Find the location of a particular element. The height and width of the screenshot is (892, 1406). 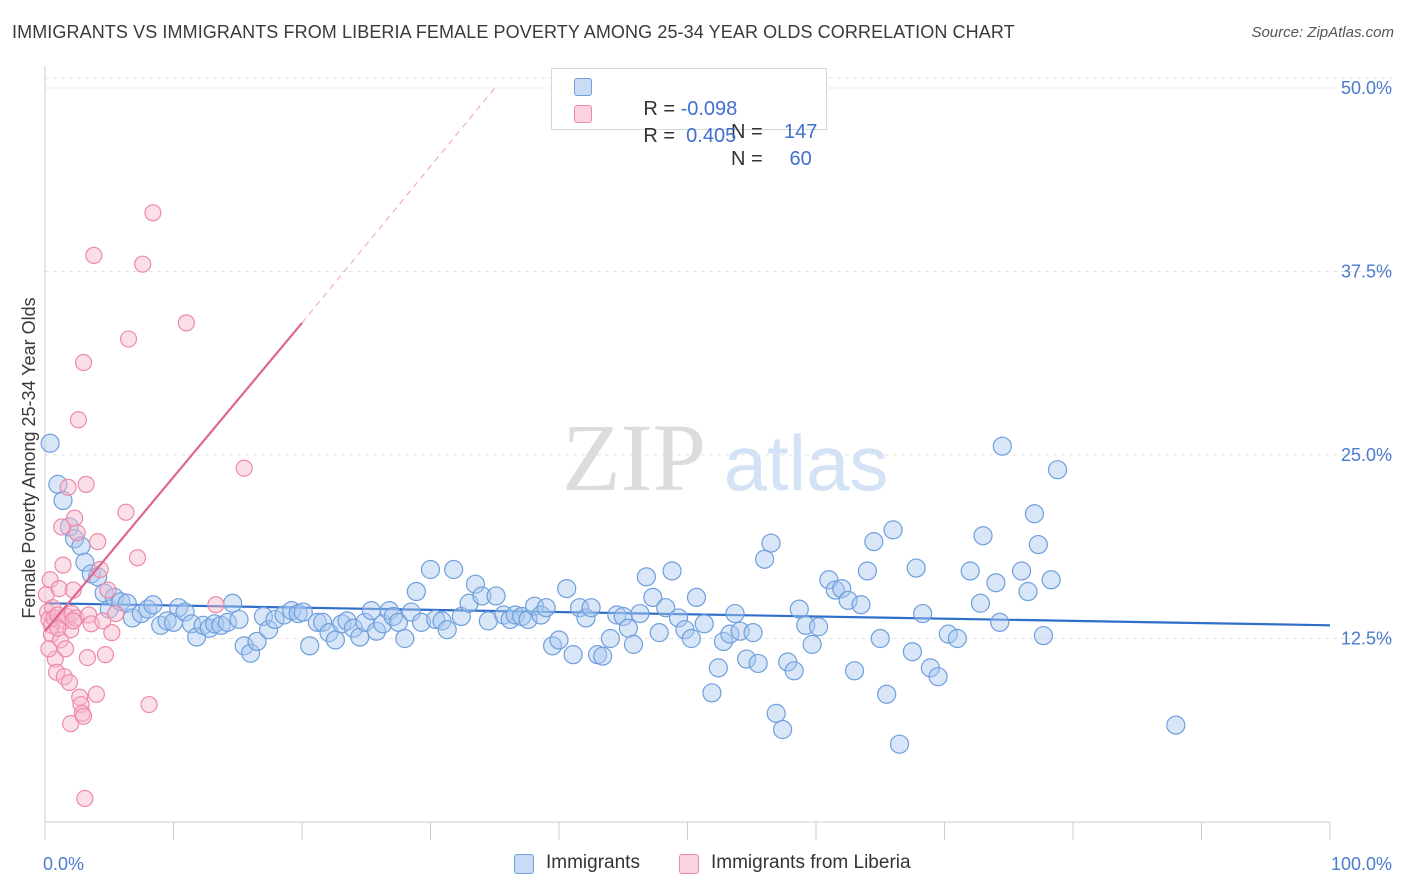

y-axis-label: Female Poverty Among 25-34 Year Olds is located at coordinates (29, 457).